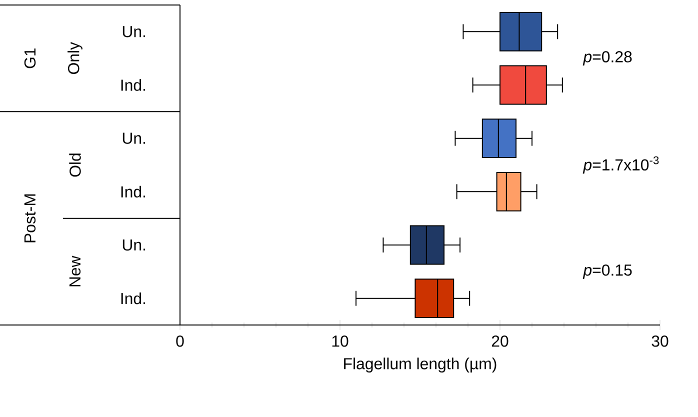 The height and width of the screenshot is (417, 698). I want to click on text: Post-M, so click(30, 218).